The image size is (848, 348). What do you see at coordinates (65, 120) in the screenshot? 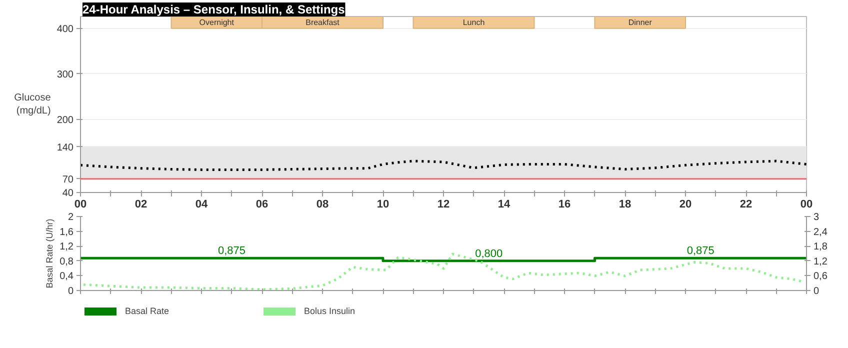
I see `y-tick-label: 200` at bounding box center [65, 120].